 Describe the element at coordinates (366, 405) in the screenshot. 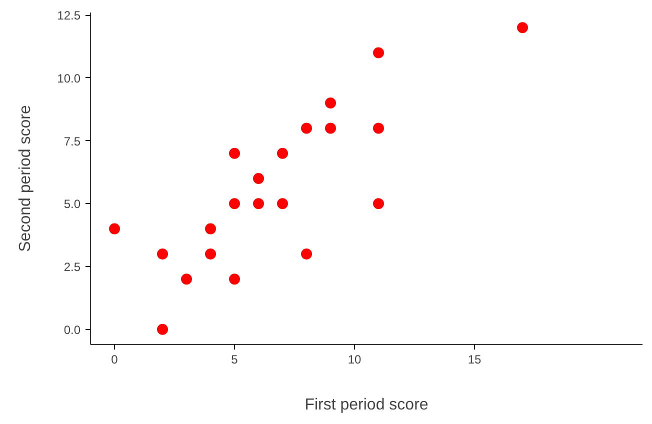

I see `x-axis-title: First period score` at that location.